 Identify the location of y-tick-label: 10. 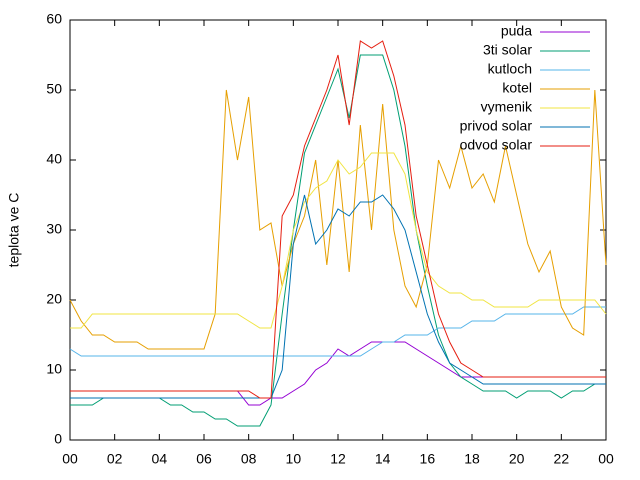
(54, 369).